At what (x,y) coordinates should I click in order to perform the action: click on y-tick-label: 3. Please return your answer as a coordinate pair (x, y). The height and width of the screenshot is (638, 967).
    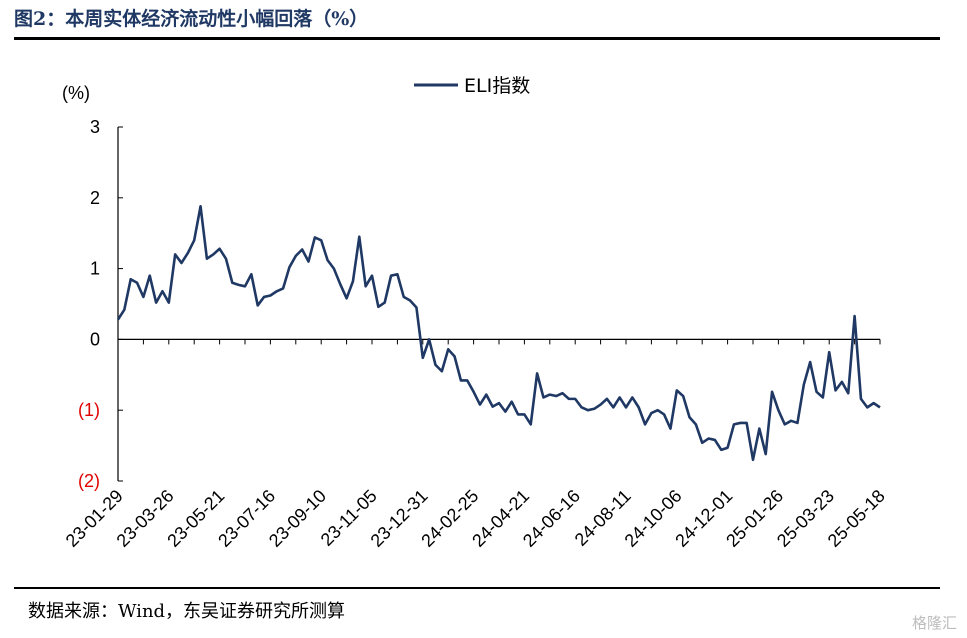
    Looking at the image, I should click on (95, 127).